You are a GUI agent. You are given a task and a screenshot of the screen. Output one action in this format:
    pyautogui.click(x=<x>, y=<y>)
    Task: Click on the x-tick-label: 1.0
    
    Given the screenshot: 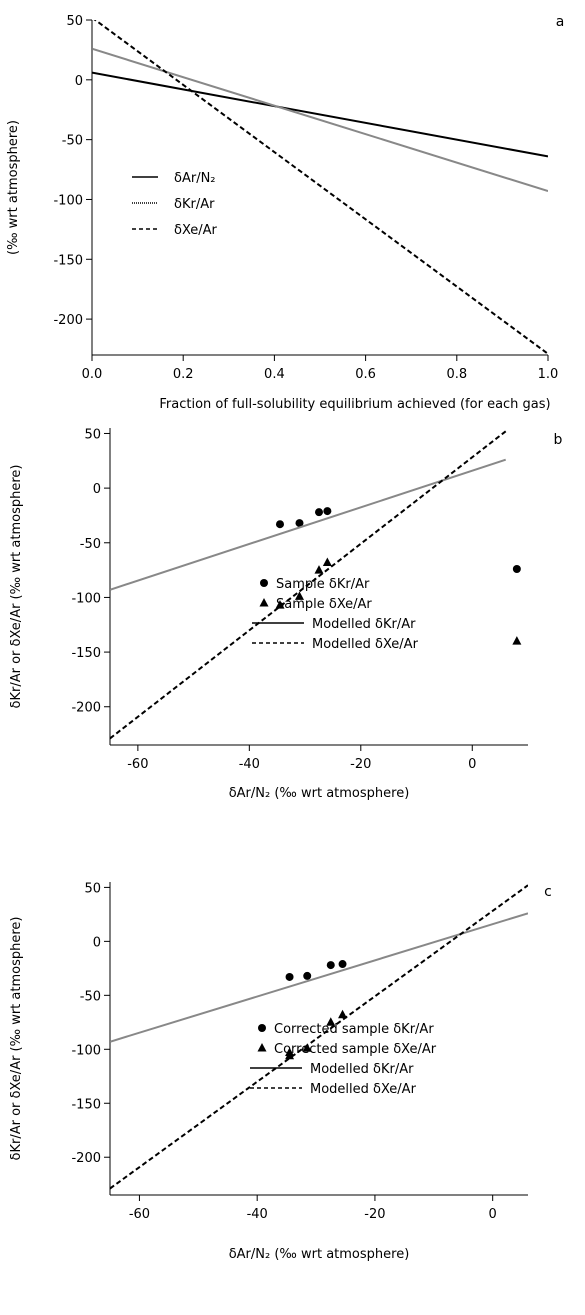 What is the action you would take?
    pyautogui.click(x=548, y=374)
    